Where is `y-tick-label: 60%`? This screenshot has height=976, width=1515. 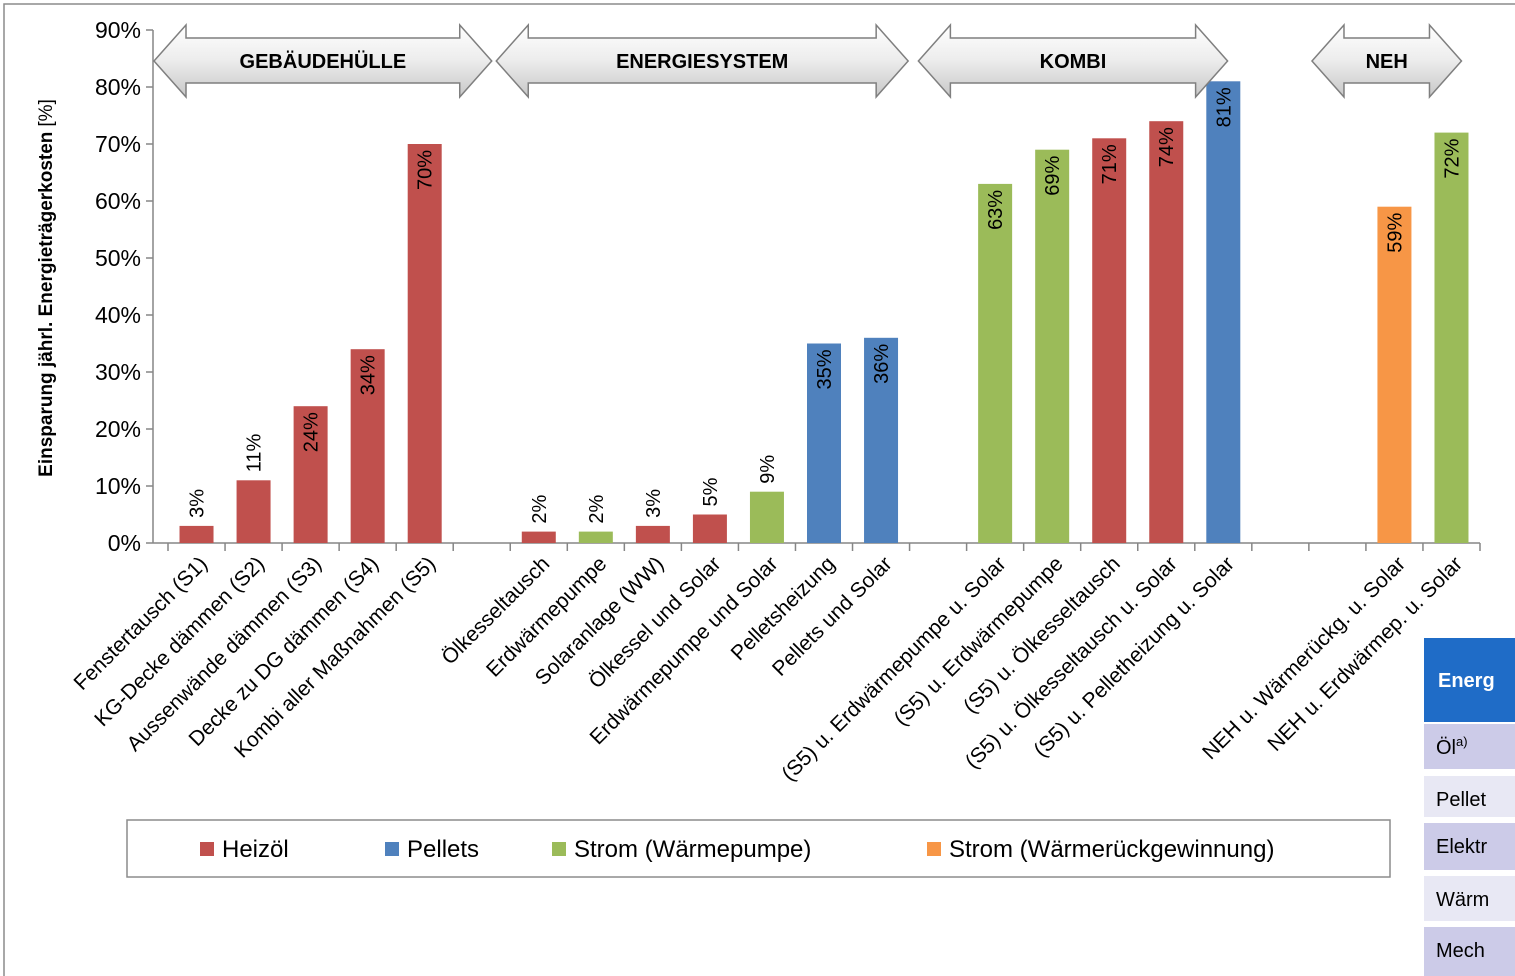 y-tick-label: 60% is located at coordinates (118, 201).